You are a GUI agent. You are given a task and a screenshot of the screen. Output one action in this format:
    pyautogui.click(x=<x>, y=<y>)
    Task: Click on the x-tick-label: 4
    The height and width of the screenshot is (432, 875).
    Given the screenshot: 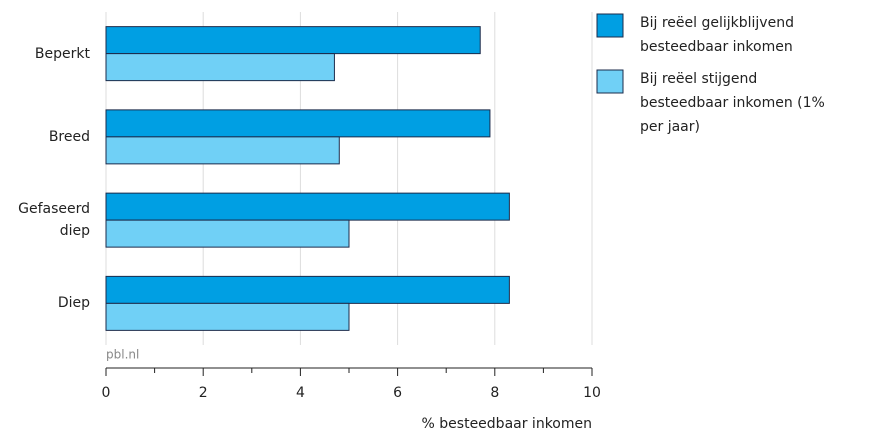 What is the action you would take?
    pyautogui.click(x=300, y=393)
    